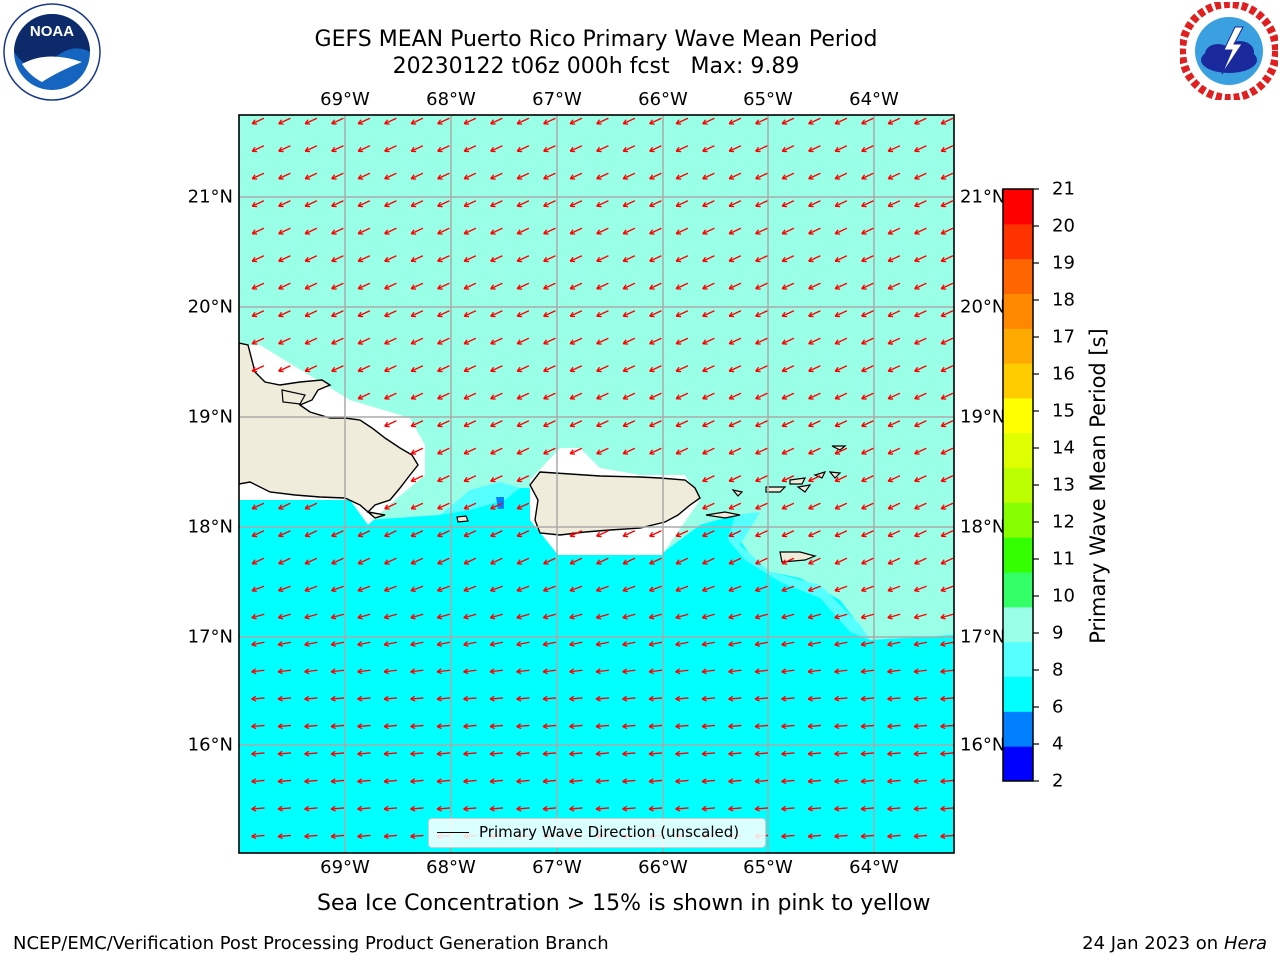 This screenshot has width=1280, height=960. Describe the element at coordinates (768, 99) in the screenshot. I see `lon-label-top: 65°W` at that location.